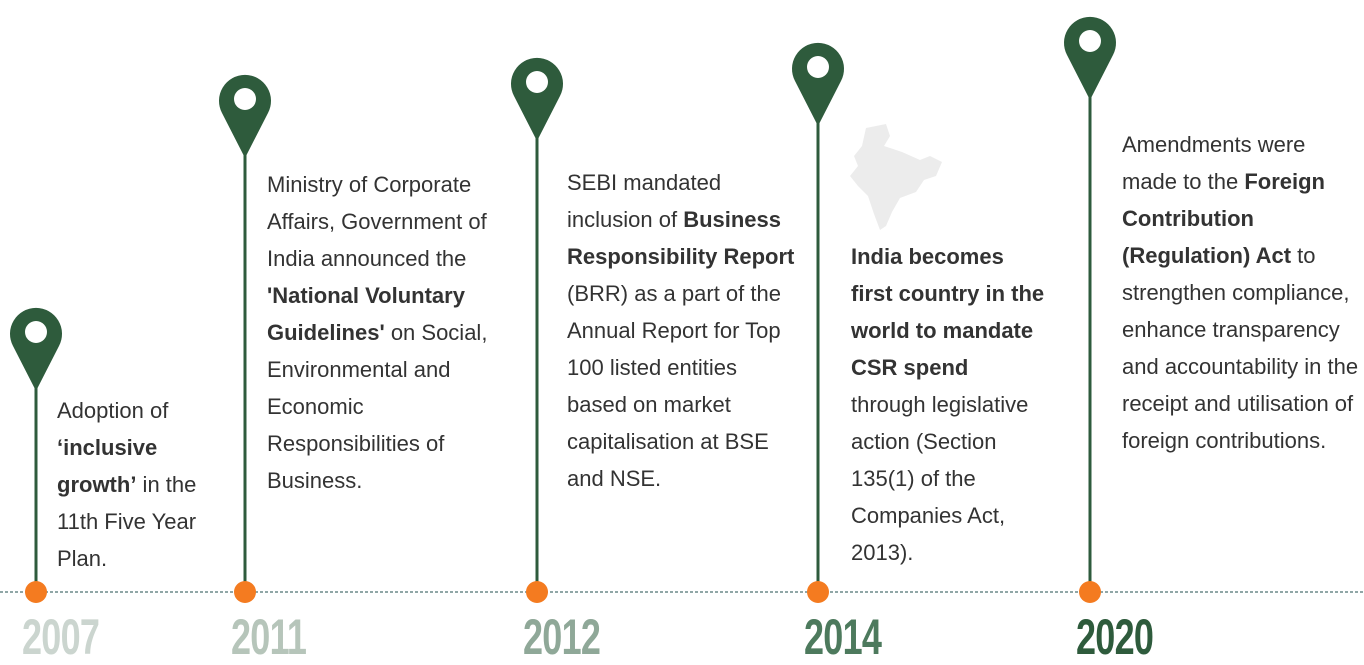  What do you see at coordinates (269, 637) in the screenshot?
I see `year-label: 2011` at bounding box center [269, 637].